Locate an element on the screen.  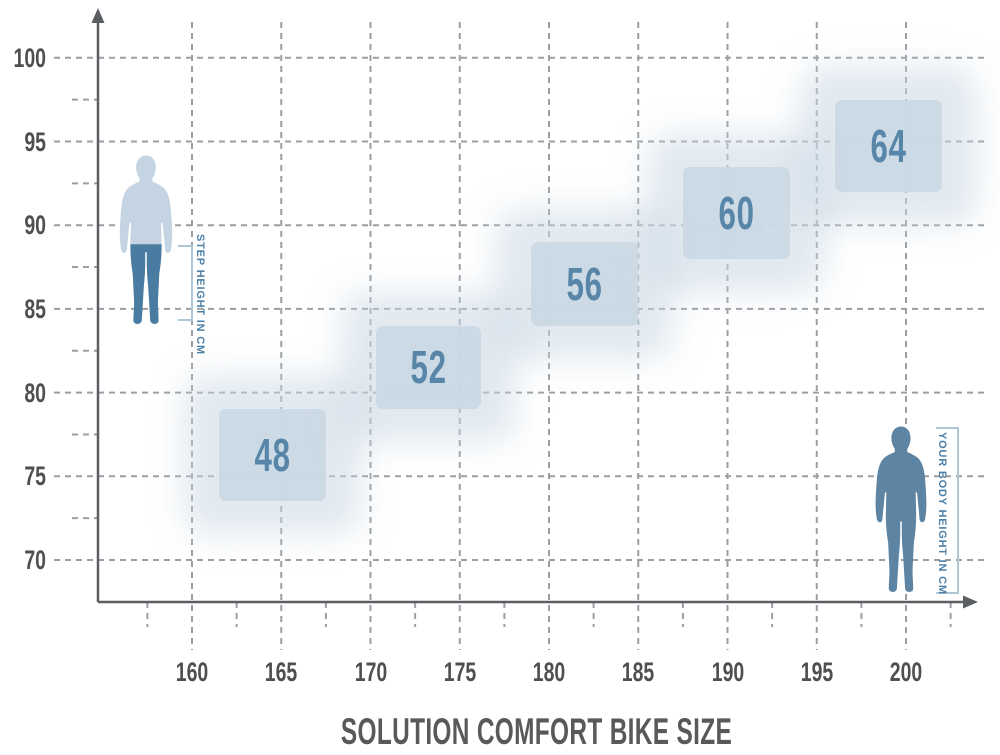
y-tick-label-75: 75 is located at coordinates (35, 476).